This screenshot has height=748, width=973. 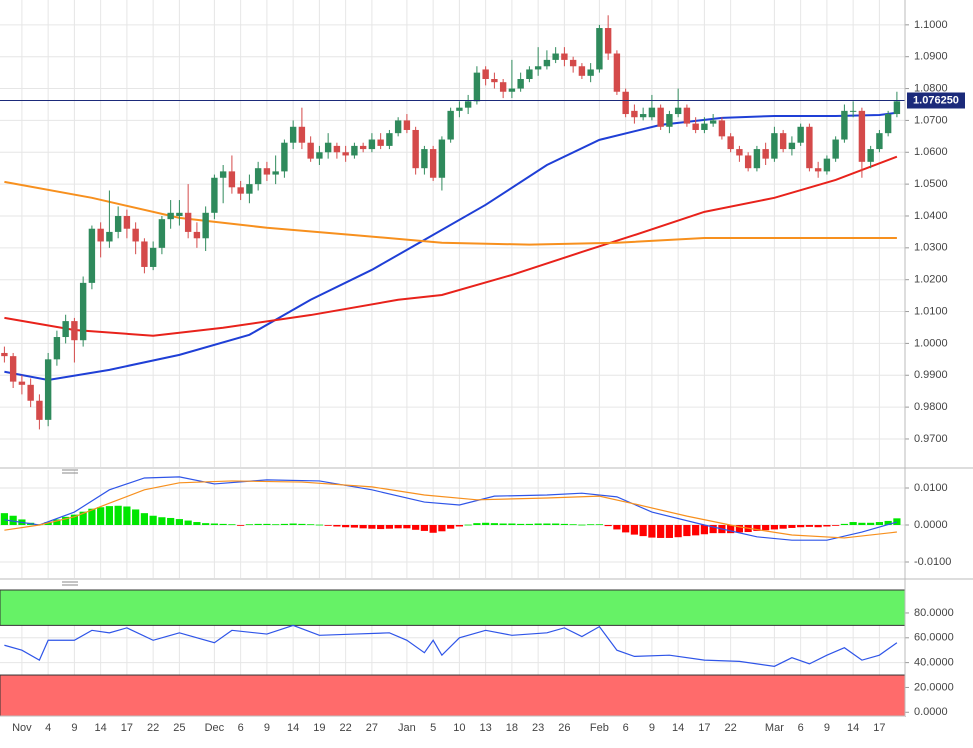 What do you see at coordinates (450, 213) in the screenshot?
I see `indicator-line` at bounding box center [450, 213].